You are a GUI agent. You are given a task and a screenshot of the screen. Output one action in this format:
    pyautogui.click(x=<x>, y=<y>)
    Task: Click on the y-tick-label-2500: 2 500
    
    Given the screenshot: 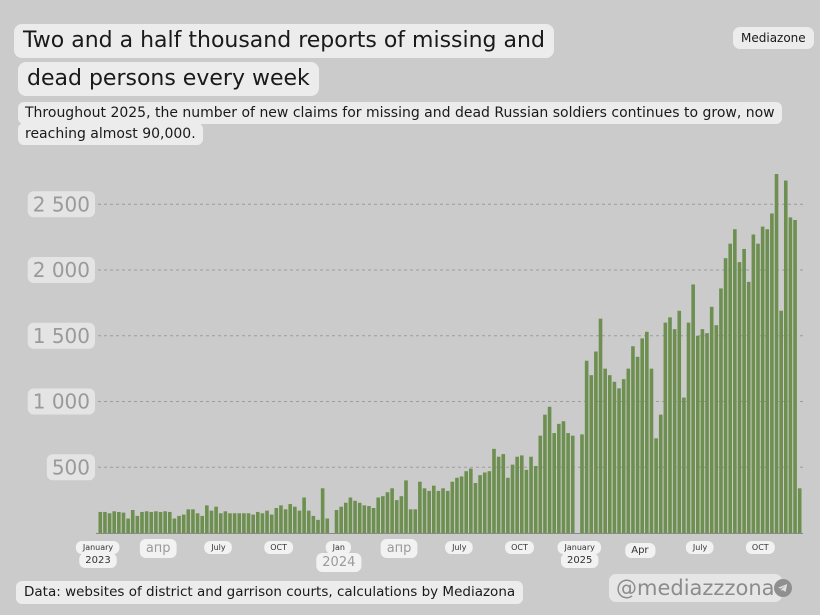 What is the action you would take?
    pyautogui.click(x=61, y=204)
    